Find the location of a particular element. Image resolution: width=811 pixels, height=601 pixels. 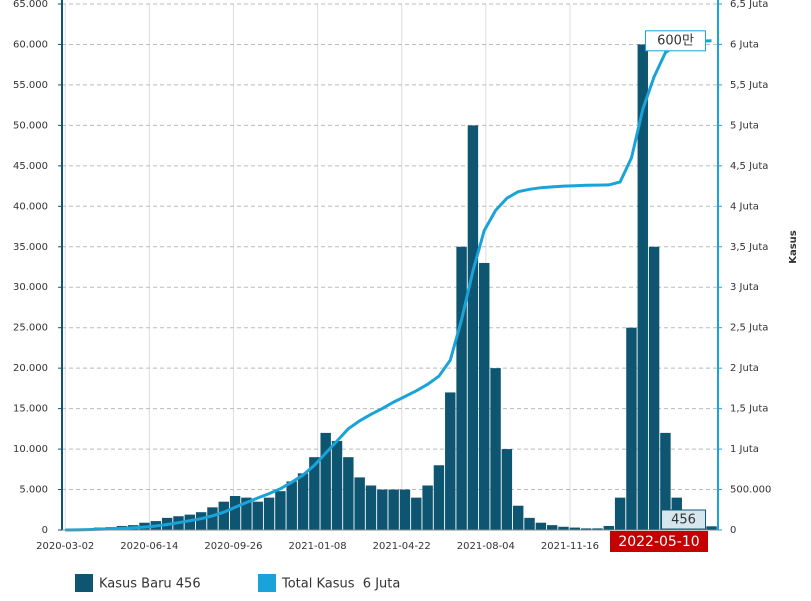

y-tick-label: 35.000 is located at coordinates (30, 247).